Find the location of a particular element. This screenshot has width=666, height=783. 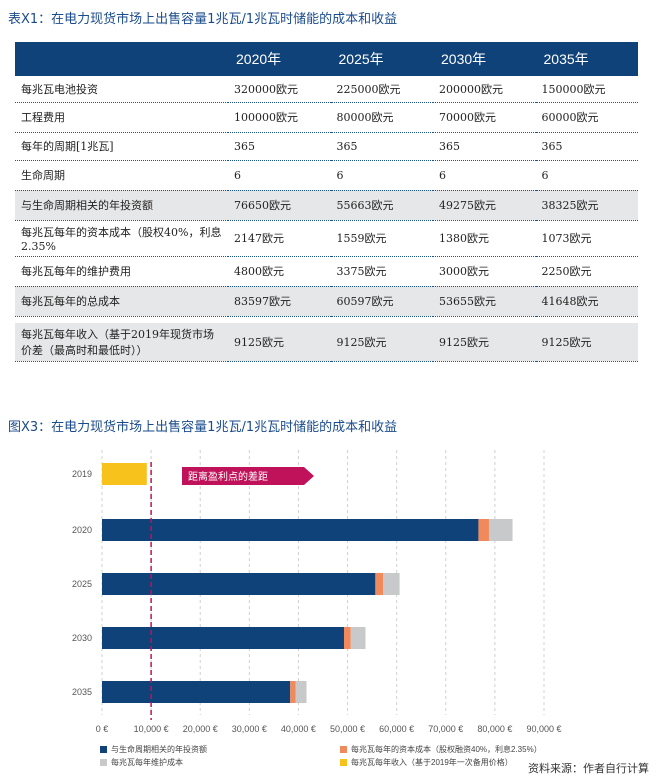

table-cell: 55663欧元 is located at coordinates (381, 205).